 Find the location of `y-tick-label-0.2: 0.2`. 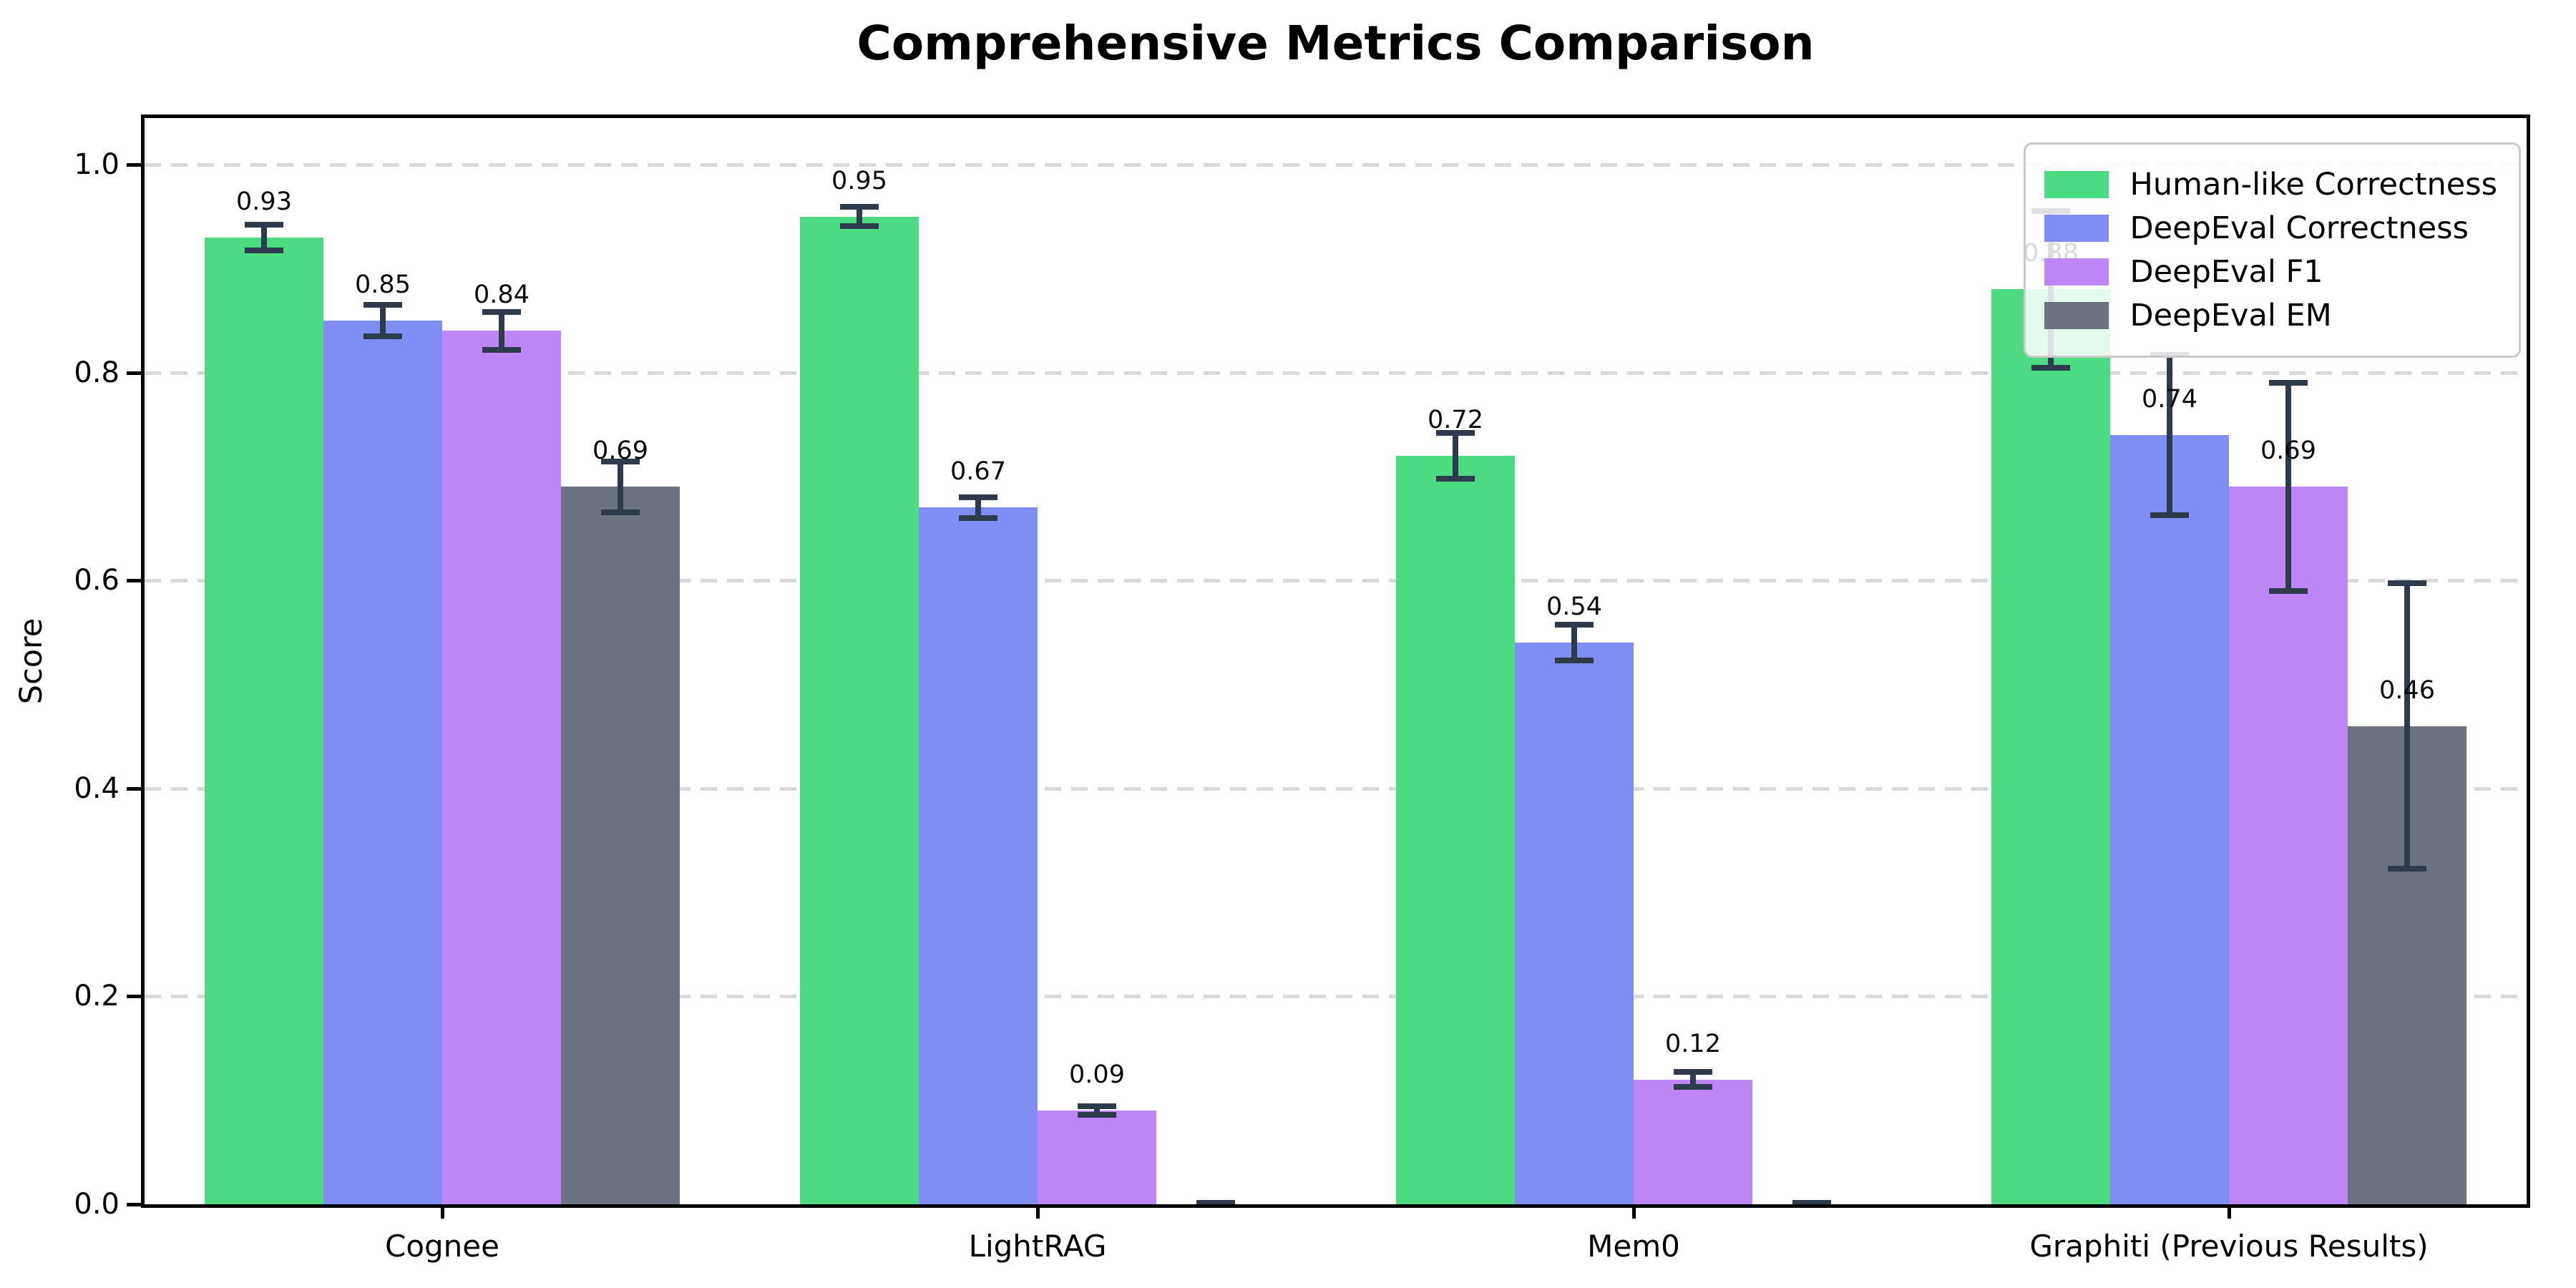

y-tick-label-0.2: 0.2 is located at coordinates (96, 996).